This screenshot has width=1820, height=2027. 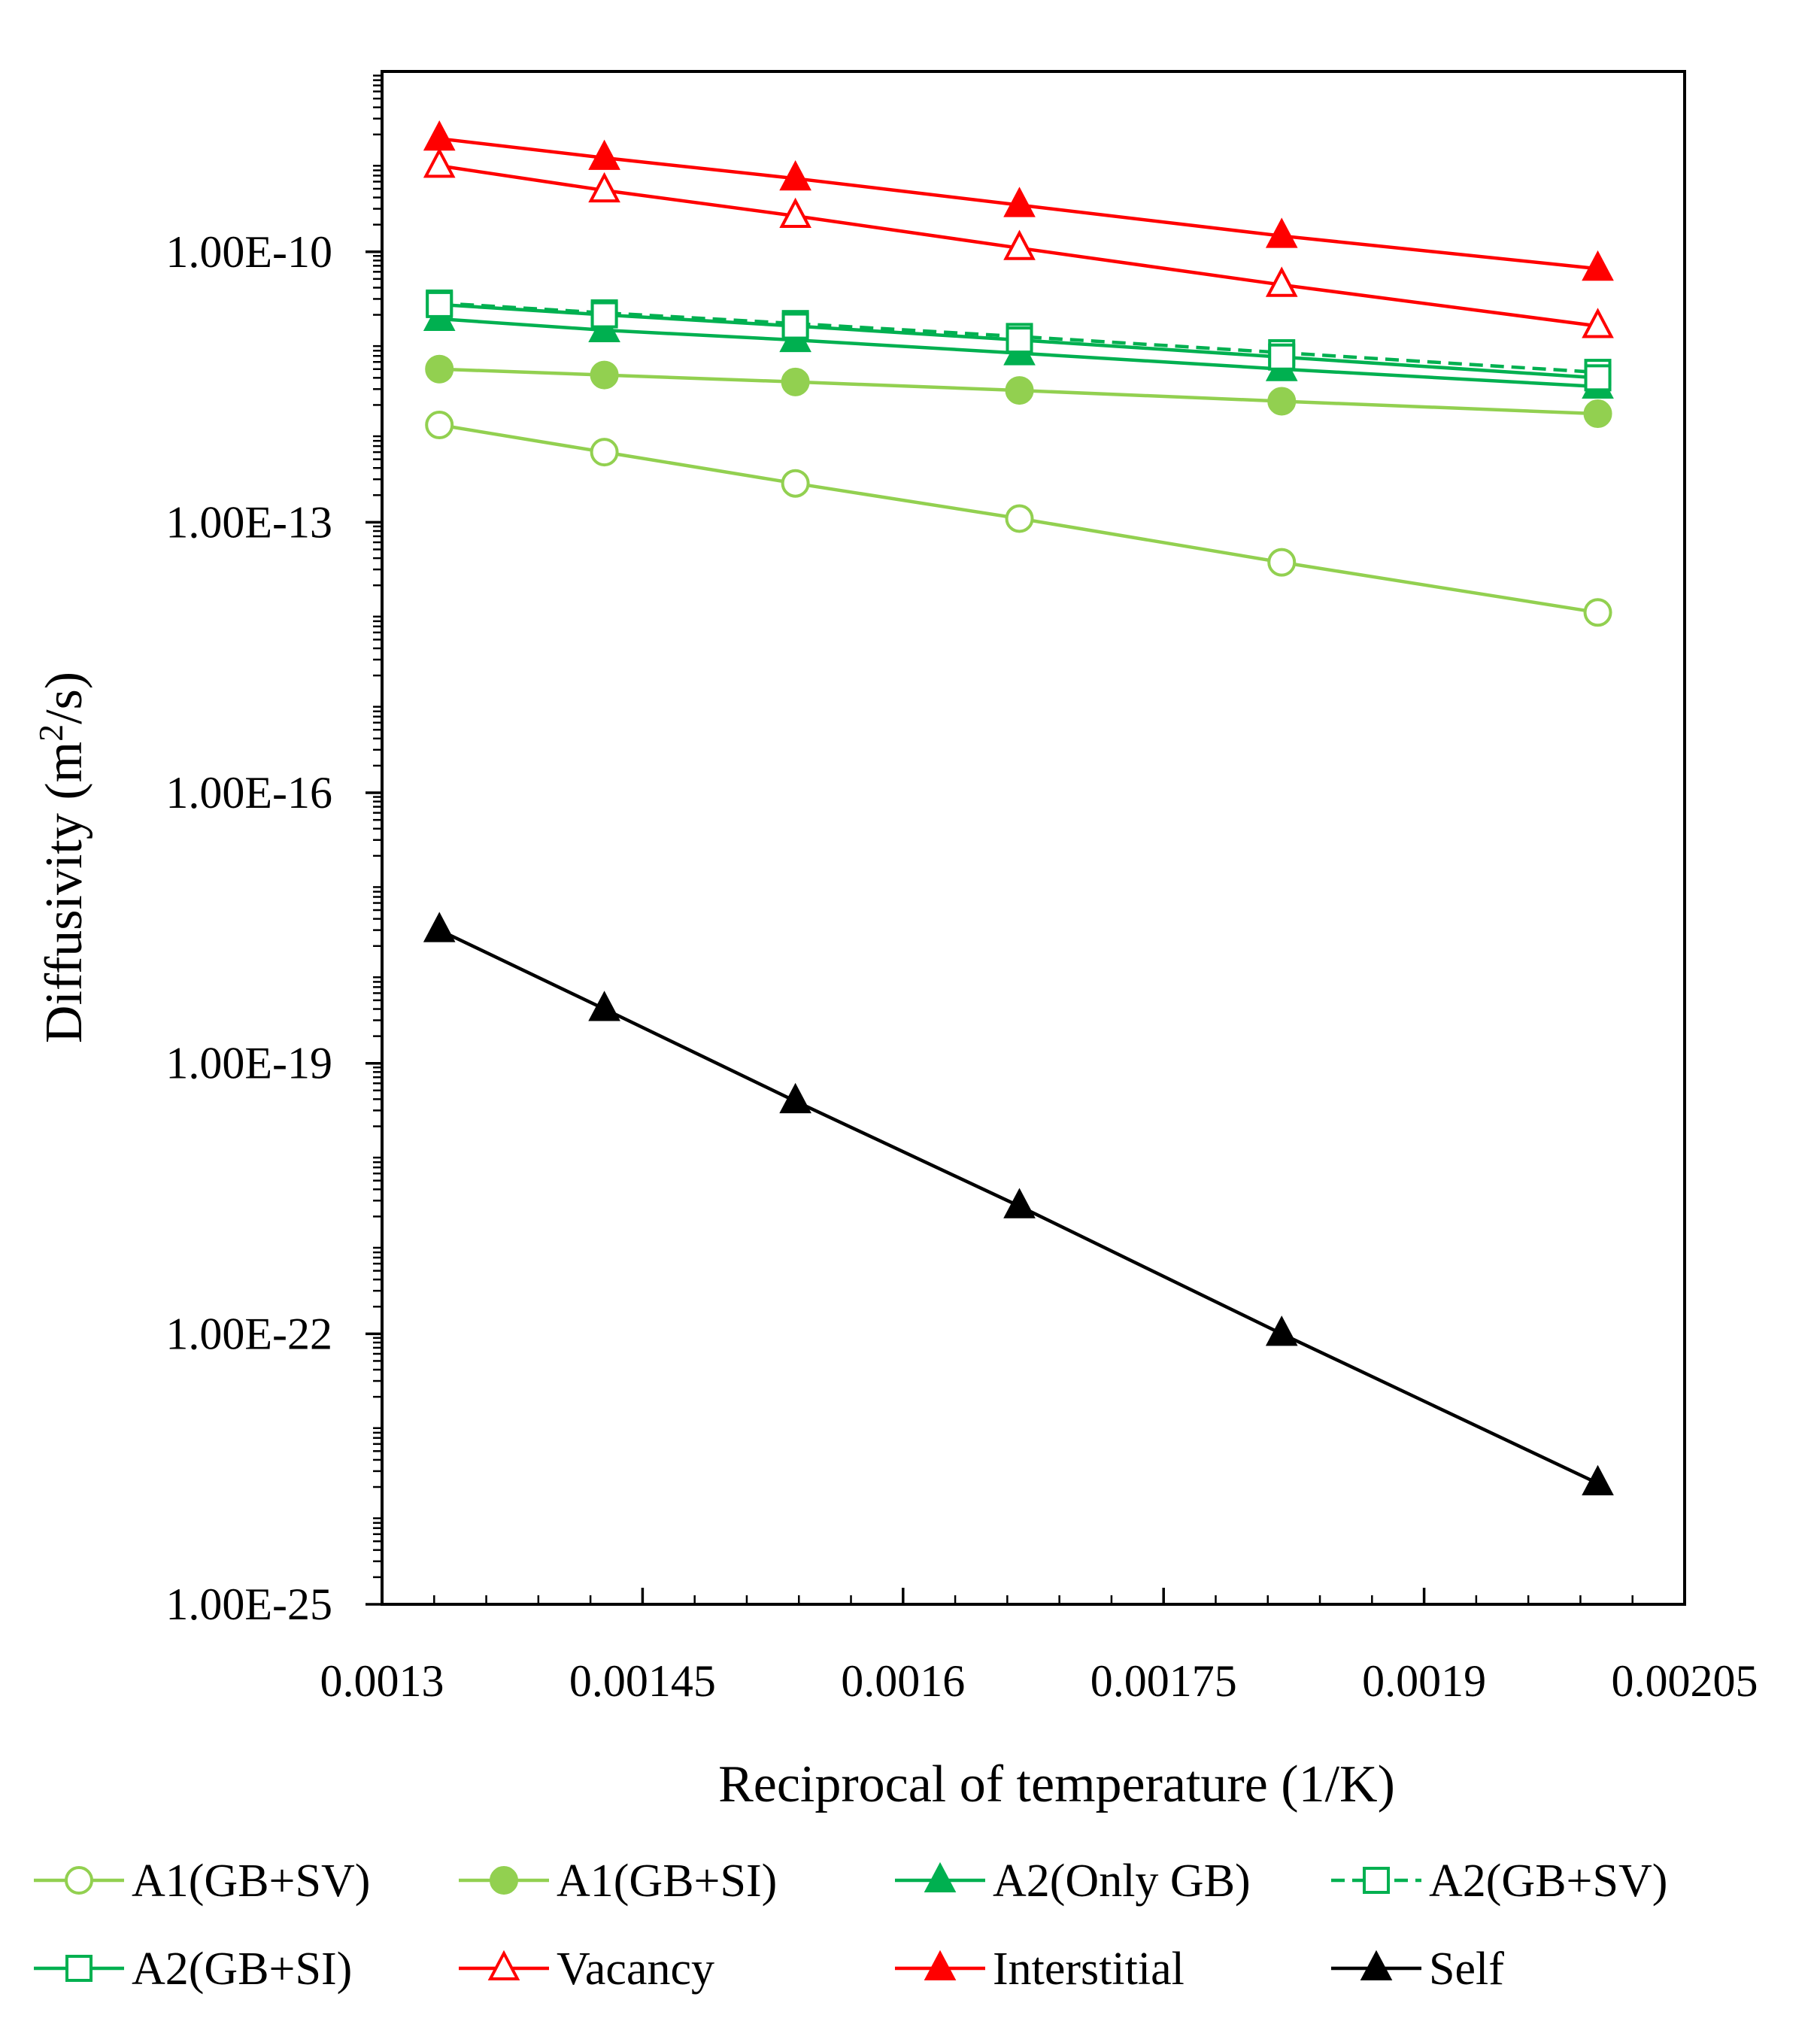 I want to click on y-tick-label: 1.00E-25, so click(x=248, y=1604).